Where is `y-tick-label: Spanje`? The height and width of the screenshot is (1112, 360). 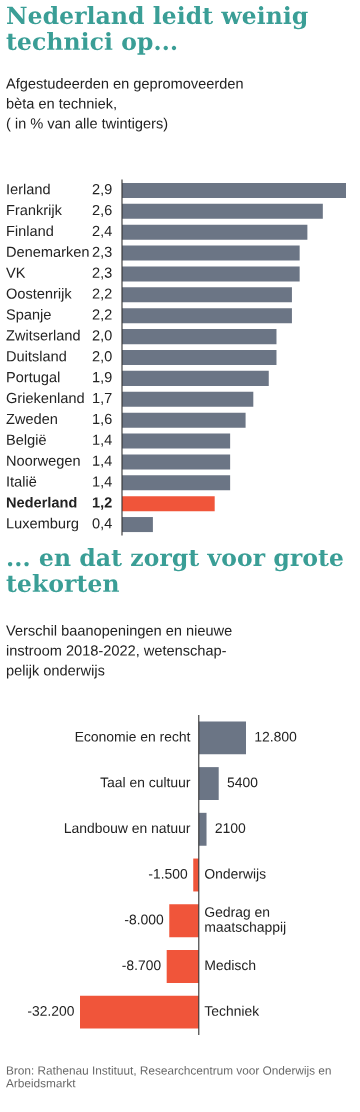 y-tick-label: Spanje is located at coordinates (28, 315).